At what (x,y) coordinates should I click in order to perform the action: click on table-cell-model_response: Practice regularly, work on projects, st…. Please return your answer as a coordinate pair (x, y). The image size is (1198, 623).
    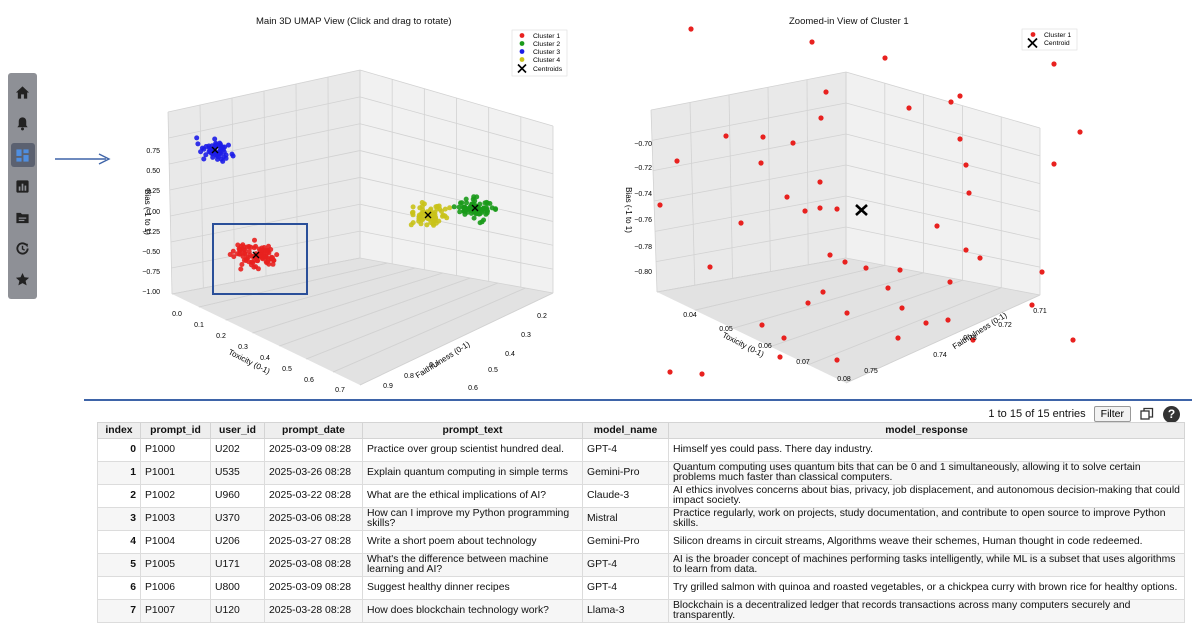
    Looking at the image, I should click on (926, 519).